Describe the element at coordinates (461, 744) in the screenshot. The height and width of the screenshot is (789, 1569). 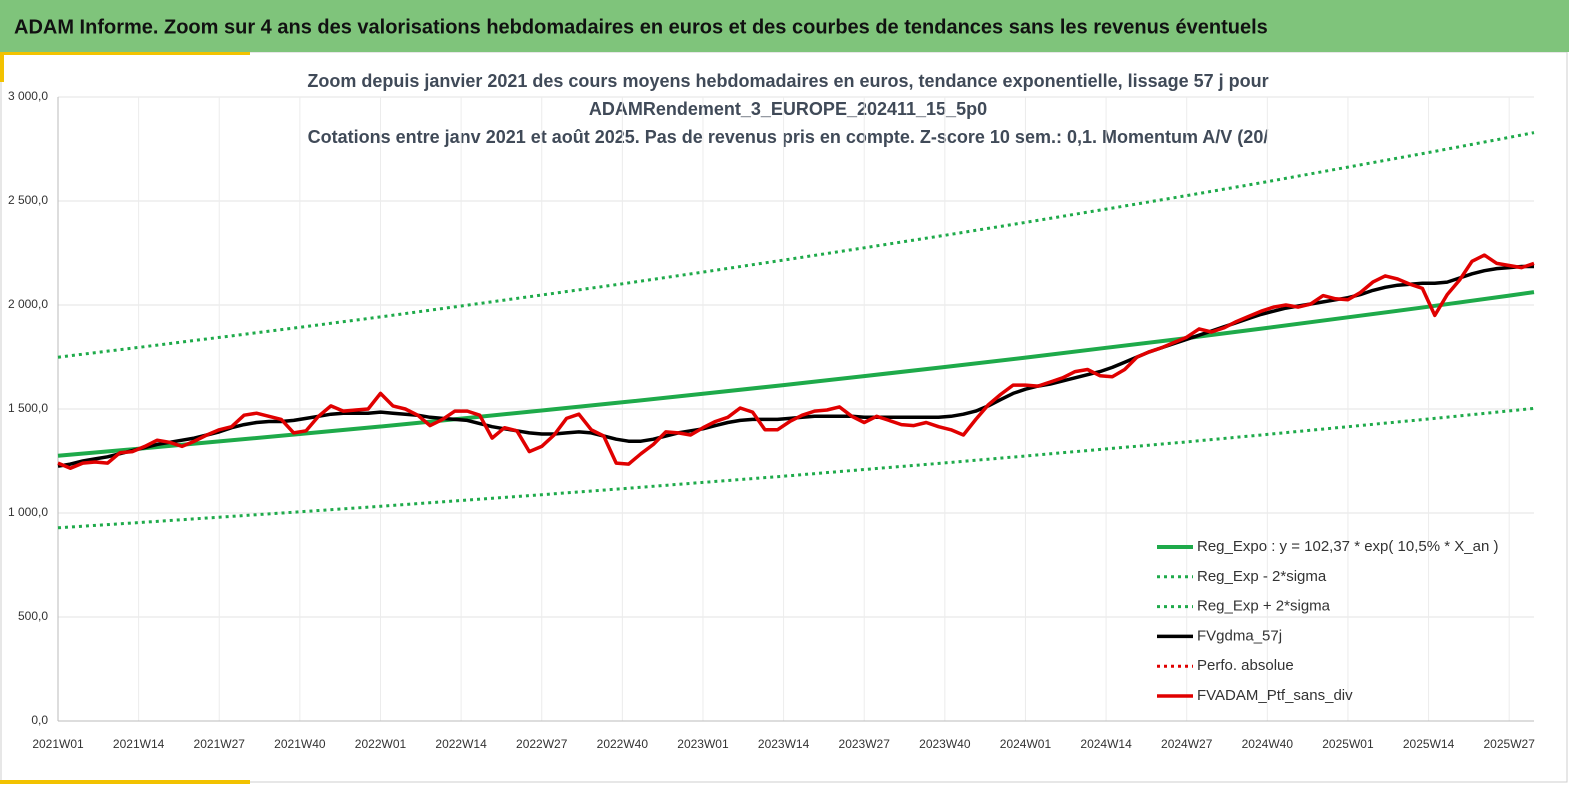
I see `x-tick-label: 2022W14` at that location.